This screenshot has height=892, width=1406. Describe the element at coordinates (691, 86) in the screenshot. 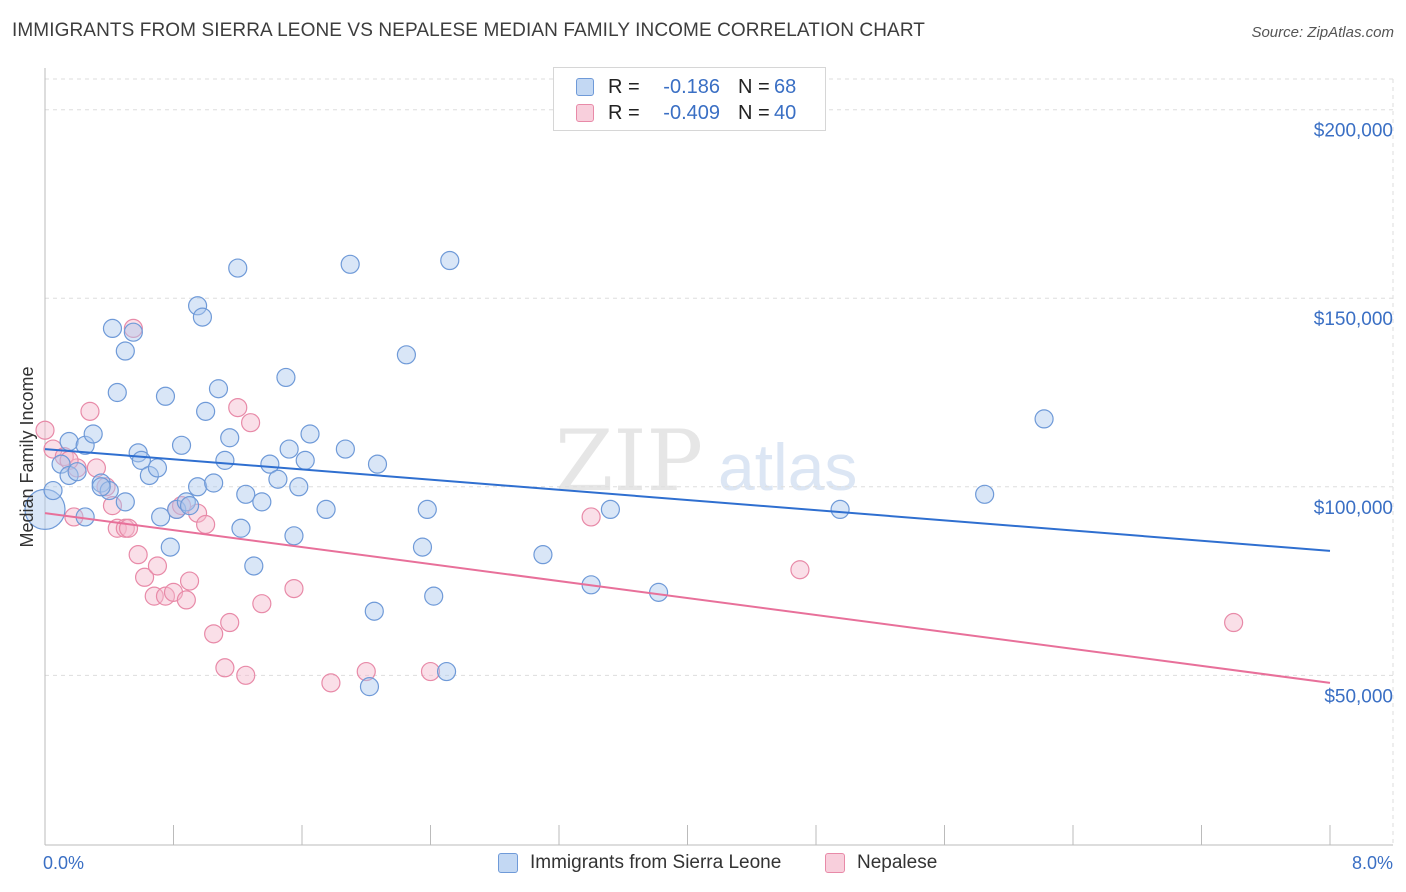

I see `legend-r-value: -0.186` at that location.